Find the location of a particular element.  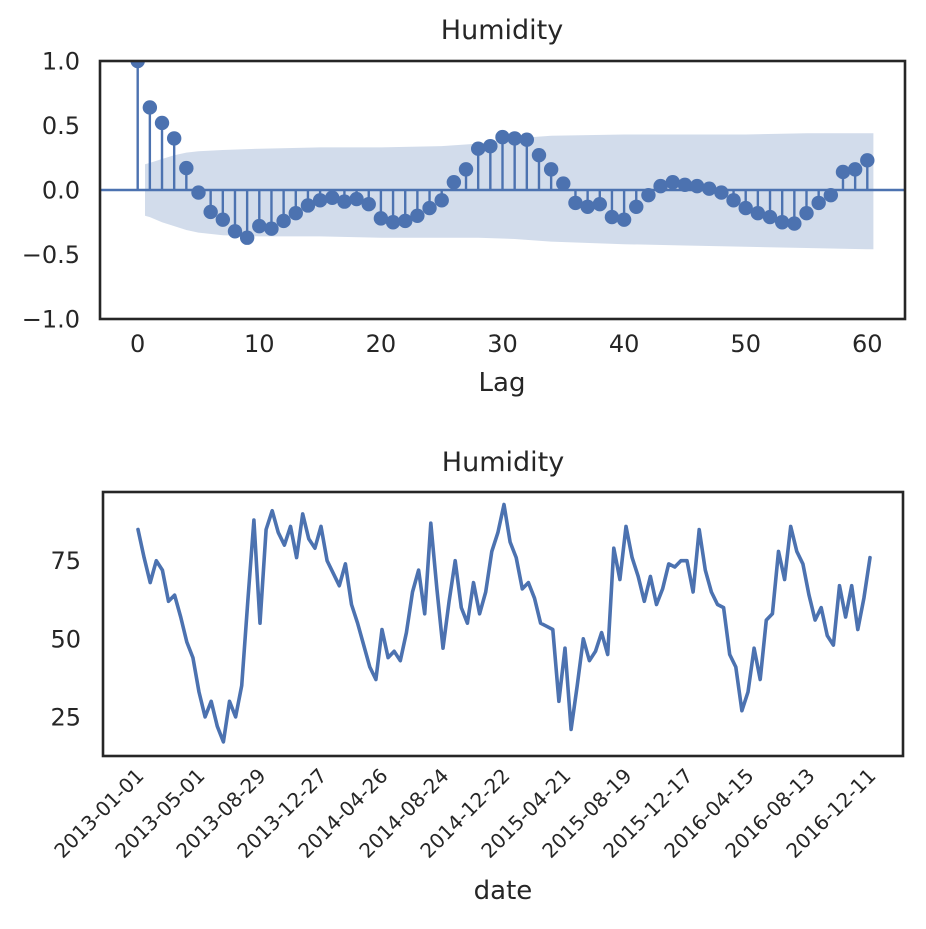

acf-xtick-label: 60 is located at coordinates (867, 344).